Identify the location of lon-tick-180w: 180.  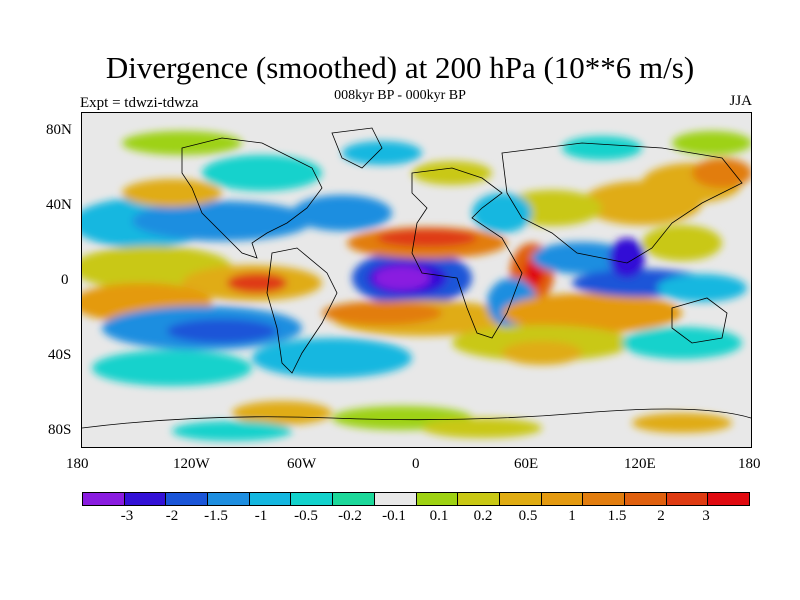
(77, 464).